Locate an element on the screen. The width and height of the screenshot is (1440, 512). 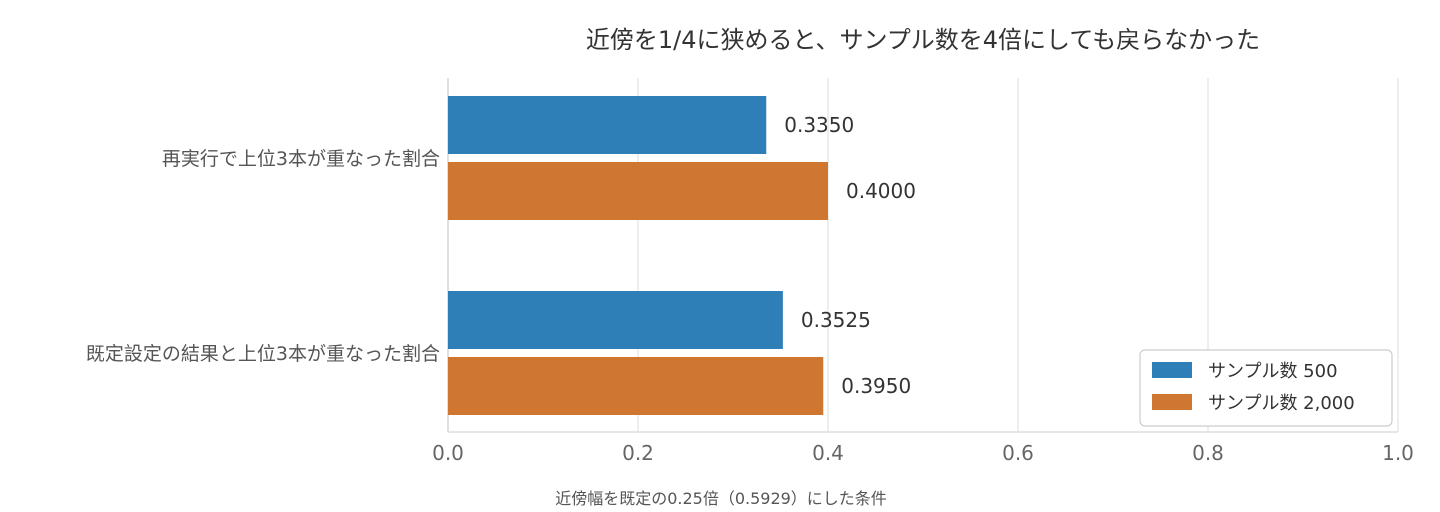
bar-value-label: 0.4000 is located at coordinates (881, 191).